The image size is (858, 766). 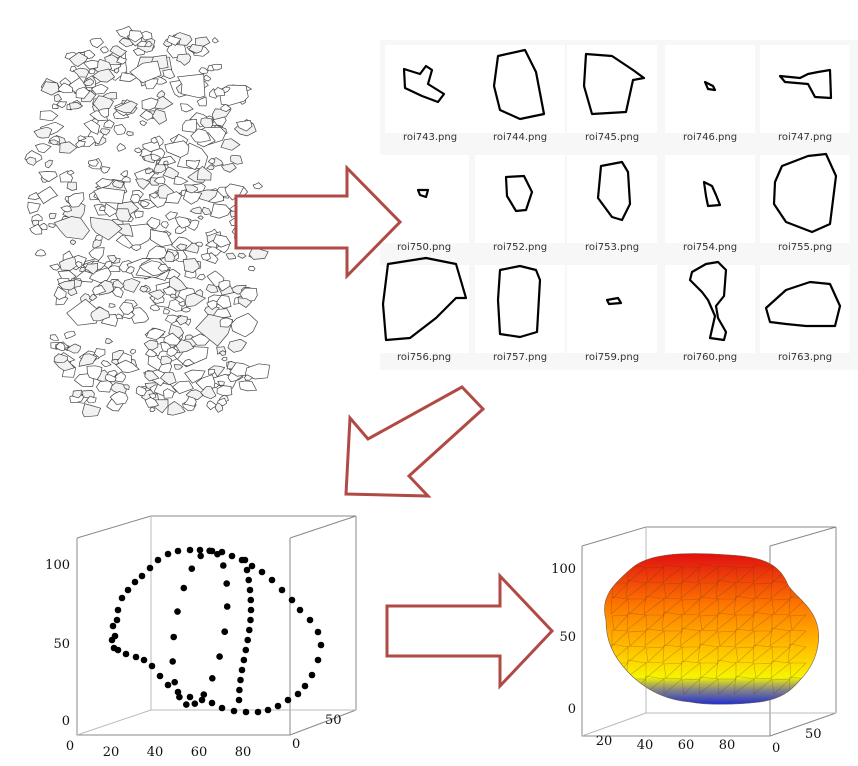 I want to click on x-tick-label: 80, so click(x=727, y=745).